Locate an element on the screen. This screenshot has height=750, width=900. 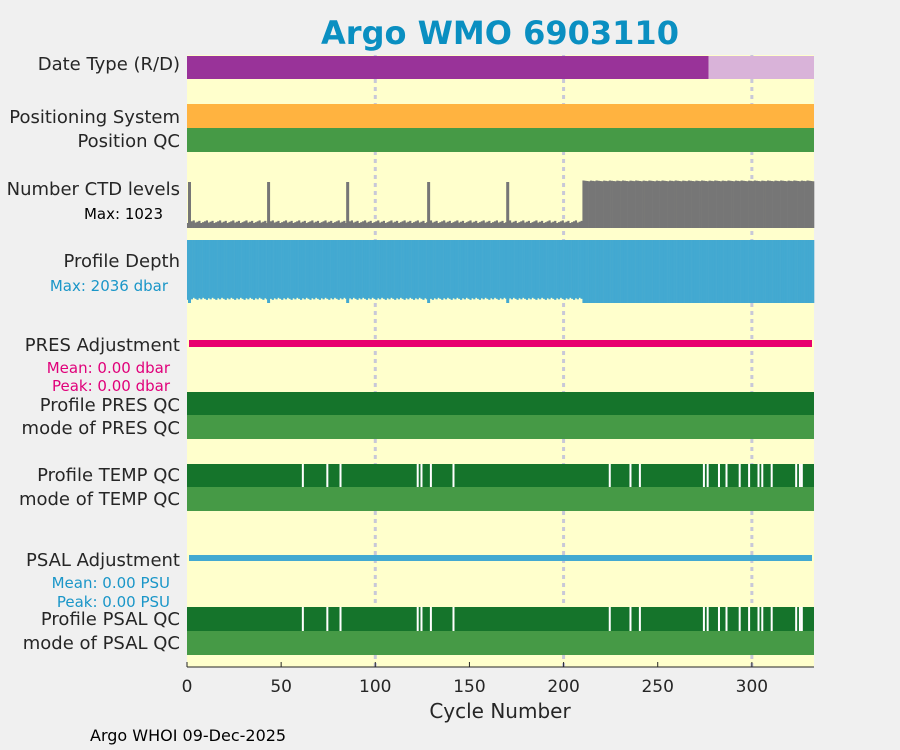
mode-temp-qc-bar is located at coordinates (500, 499).